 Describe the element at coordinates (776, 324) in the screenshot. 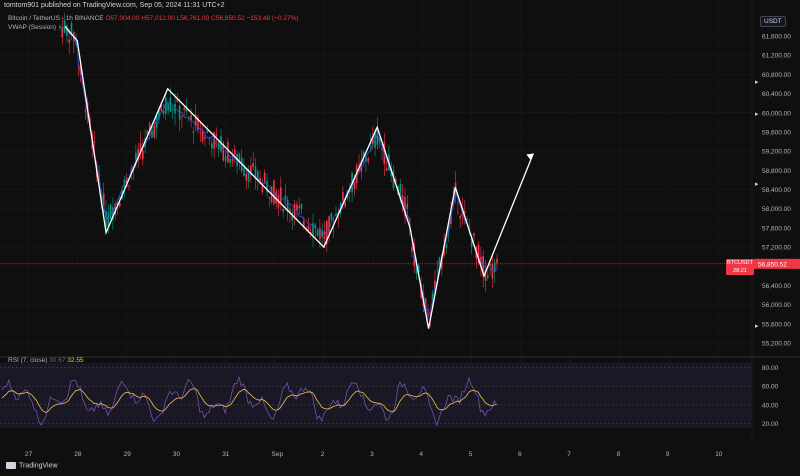

I see `price-tick-label: 55,600.00` at that location.